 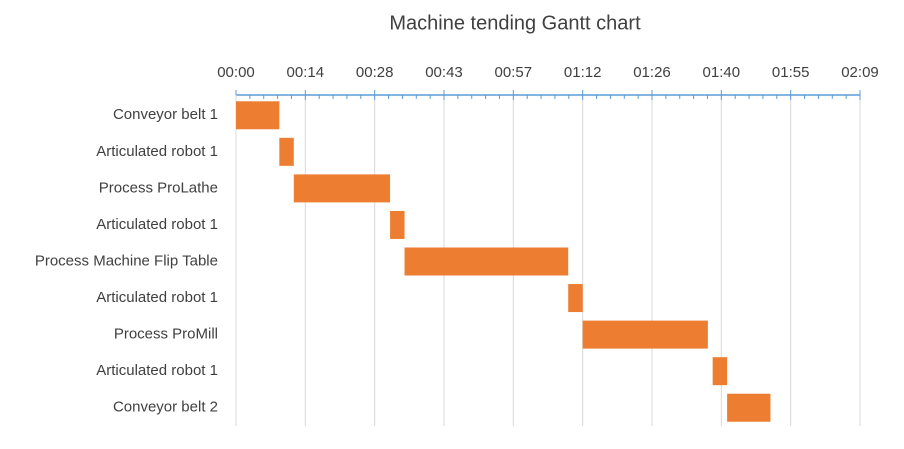 What do you see at coordinates (126, 260) in the screenshot?
I see `y-tick-label: Process Machine Flip Table` at bounding box center [126, 260].